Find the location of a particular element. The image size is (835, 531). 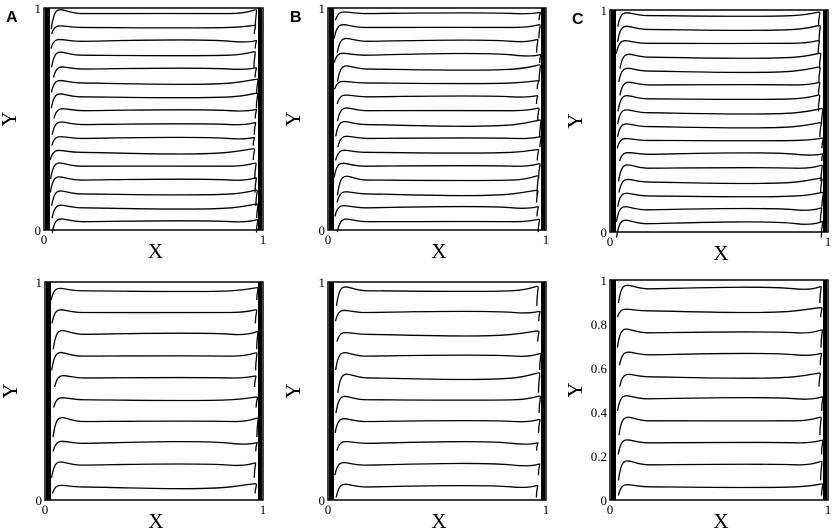

y-tick-label: 0.8 is located at coordinates (599, 324).